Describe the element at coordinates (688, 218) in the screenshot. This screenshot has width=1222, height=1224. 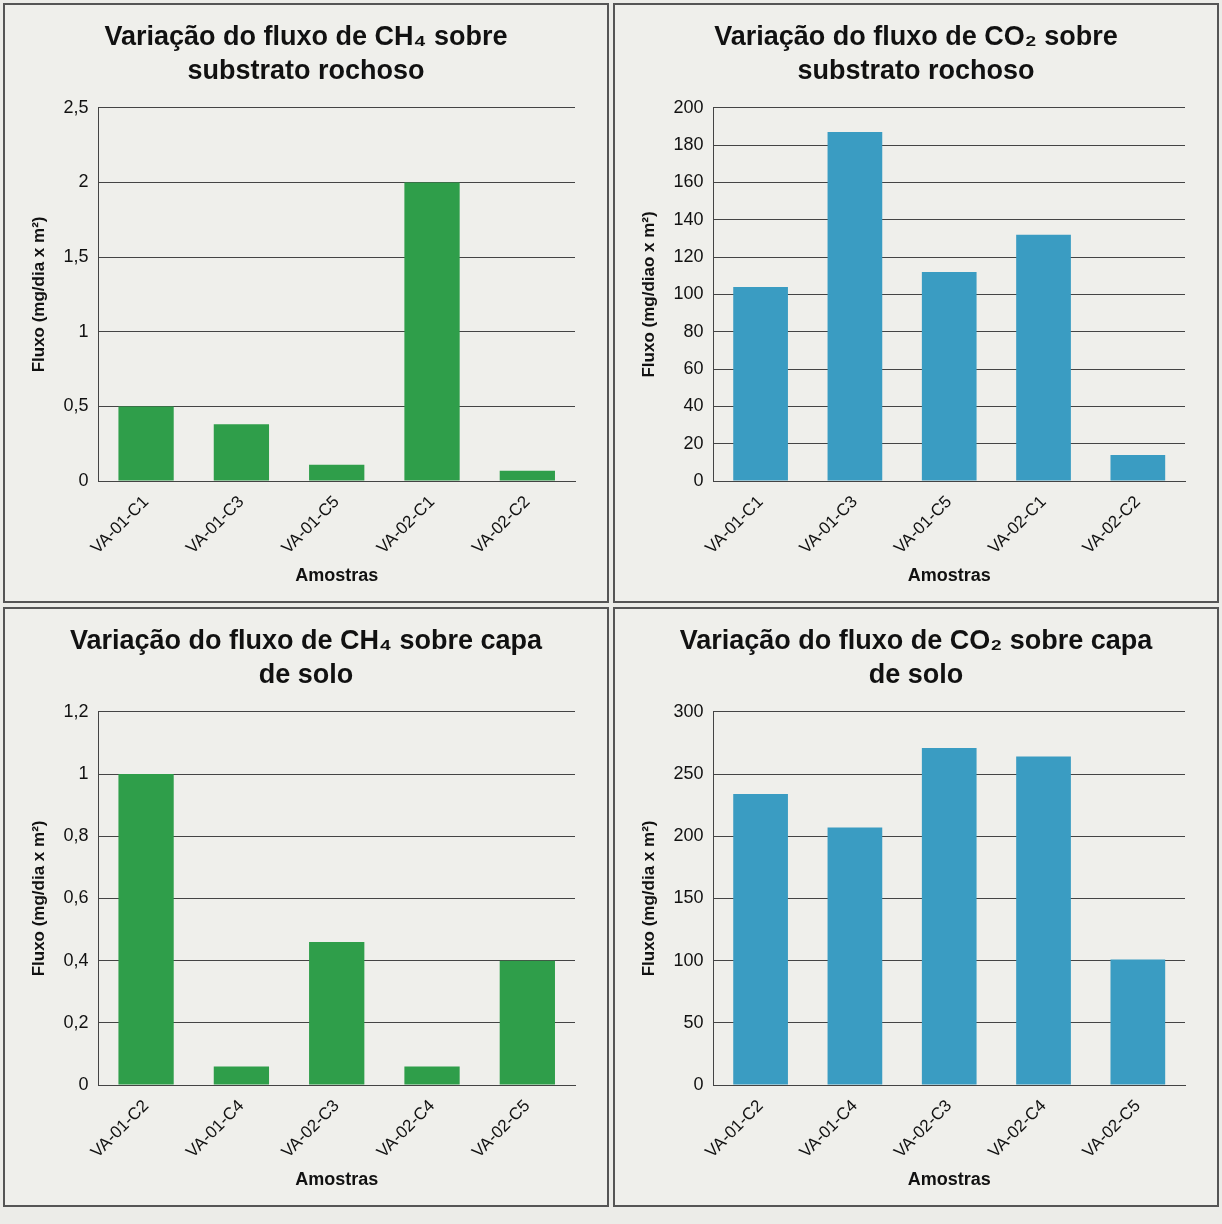
I see `y-tick-label: 140` at that location.